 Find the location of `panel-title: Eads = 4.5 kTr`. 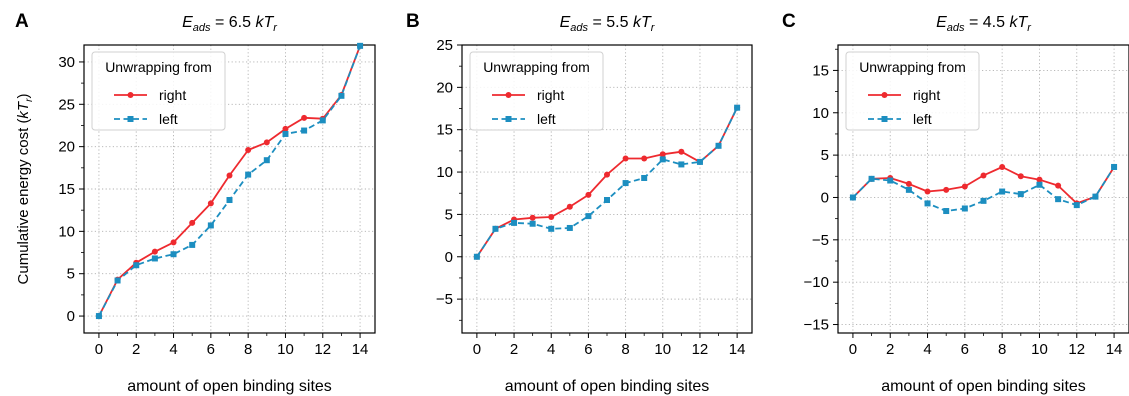

panel-title: Eads = 4.5 kTr is located at coordinates (984, 24).